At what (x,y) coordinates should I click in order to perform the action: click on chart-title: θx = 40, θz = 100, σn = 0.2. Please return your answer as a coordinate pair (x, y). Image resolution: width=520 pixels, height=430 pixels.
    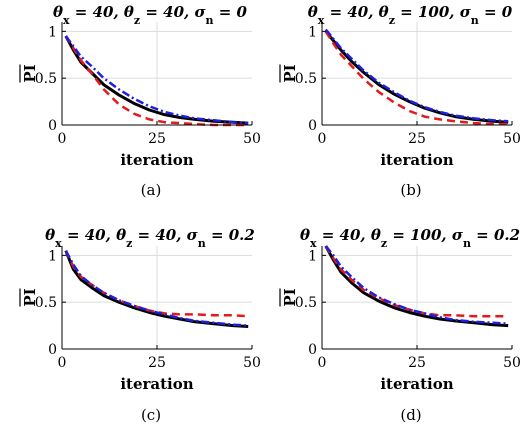
    Looking at the image, I should click on (410, 238).